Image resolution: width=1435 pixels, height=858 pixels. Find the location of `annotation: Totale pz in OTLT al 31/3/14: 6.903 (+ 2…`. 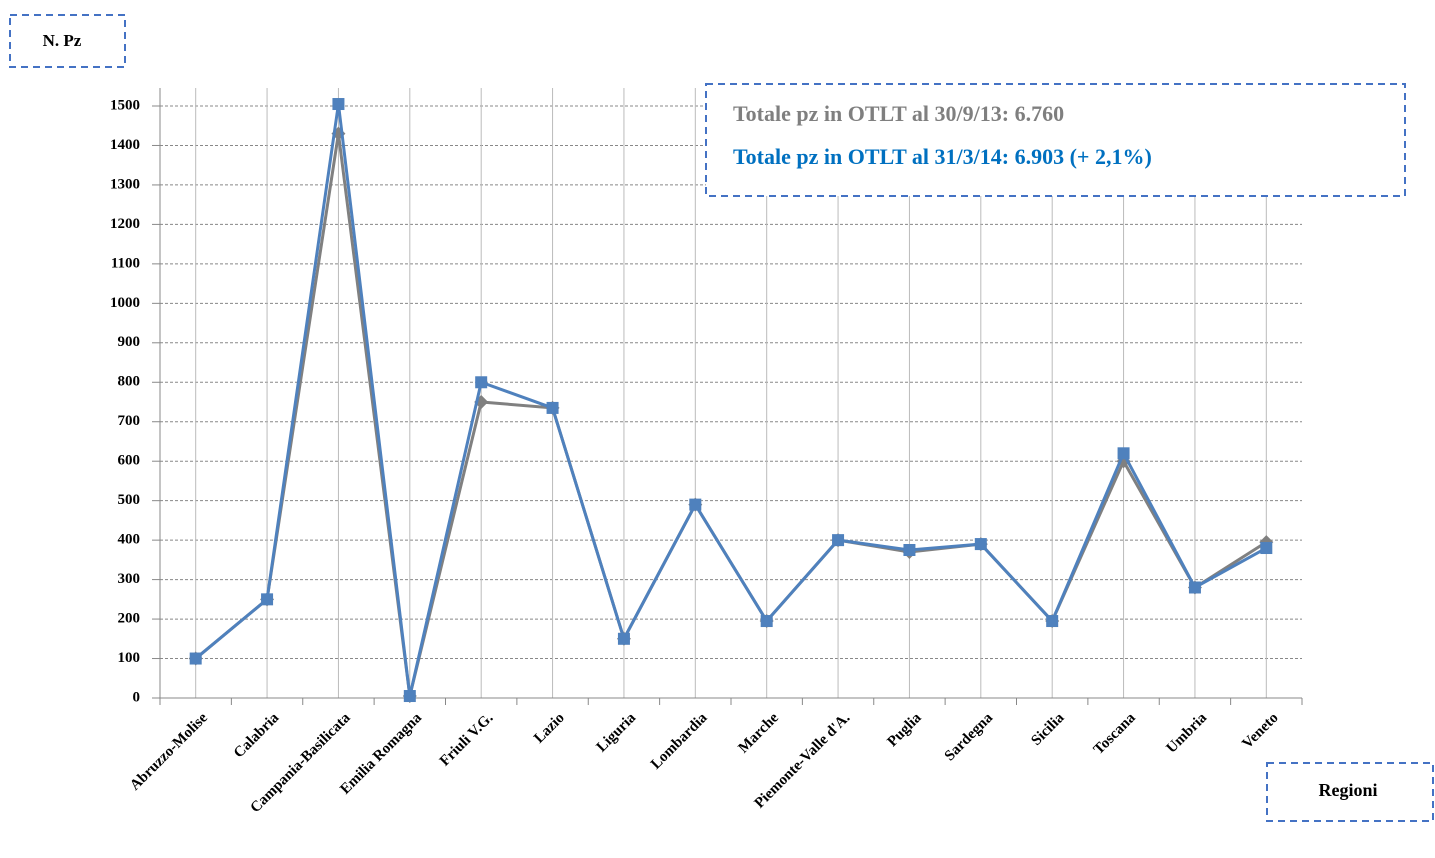

annotation: Totale pz in OTLT al 31/3/14: 6.903 (+ 2… is located at coordinates (942, 156).